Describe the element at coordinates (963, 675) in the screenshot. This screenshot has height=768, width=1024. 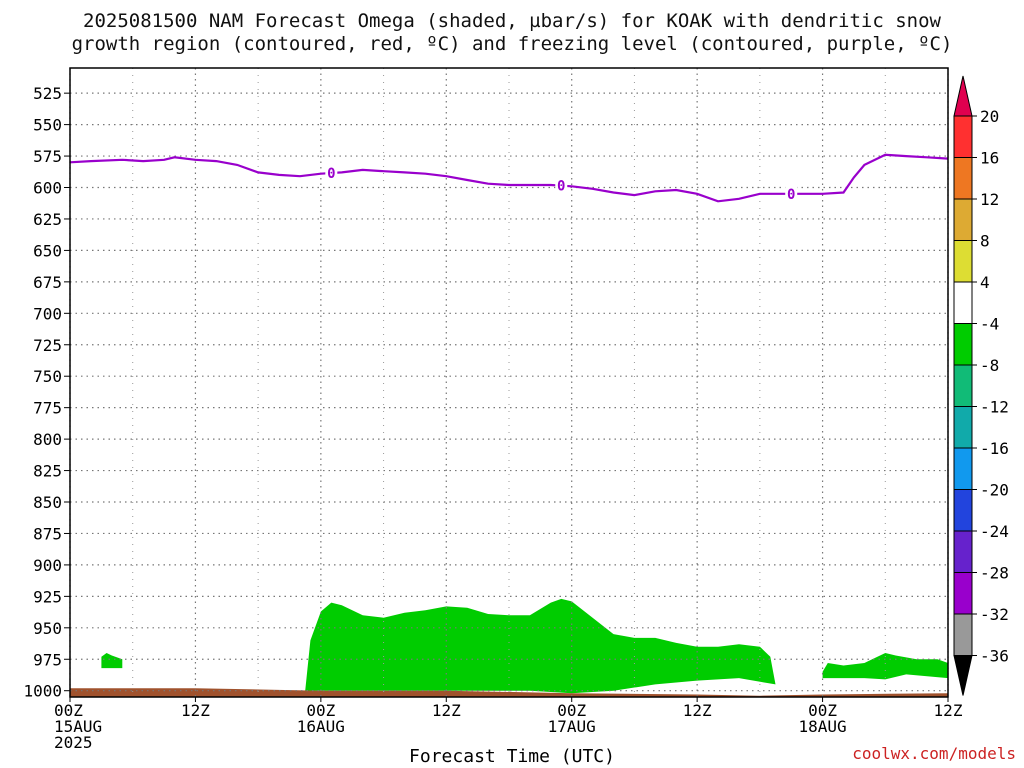
I see `colorbar-bottom-arrow` at that location.